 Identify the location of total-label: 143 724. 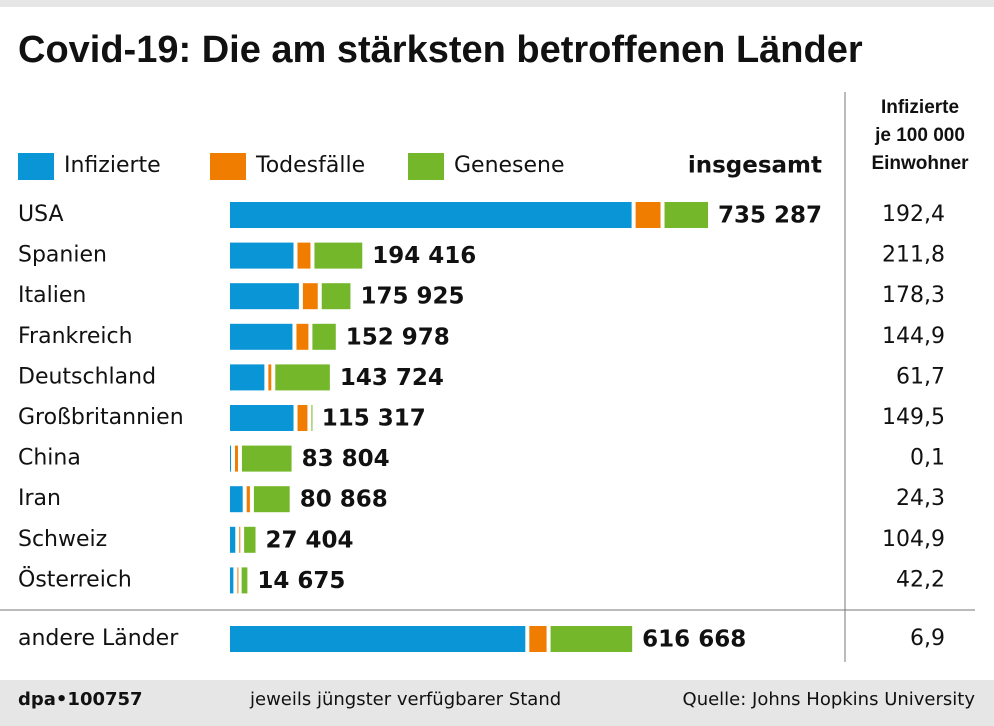
(392, 378).